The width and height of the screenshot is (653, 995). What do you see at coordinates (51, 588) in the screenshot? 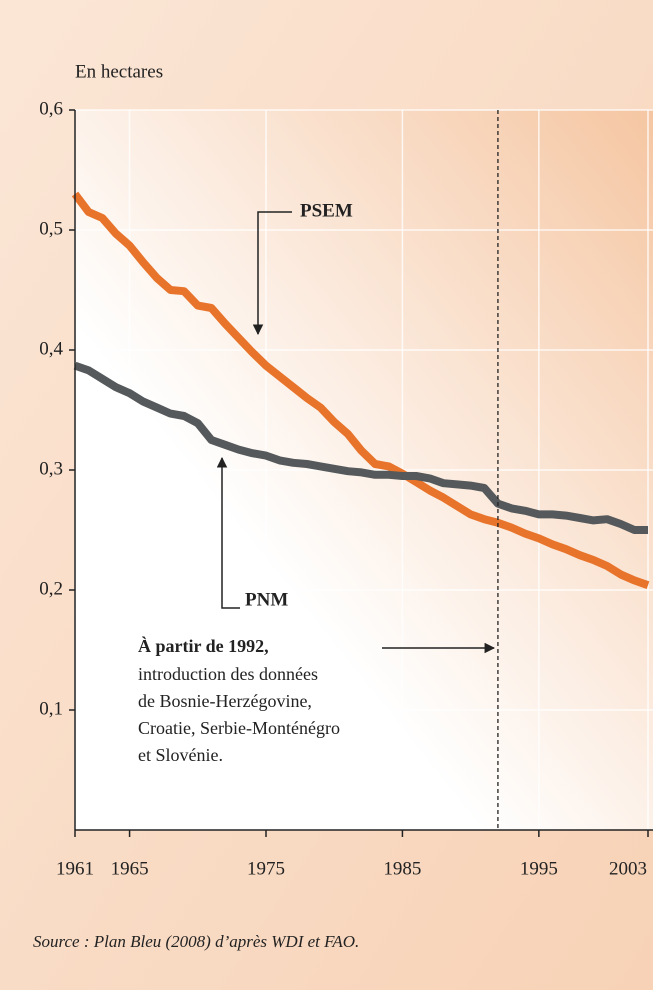
I see `y-tick-label: 0,2` at bounding box center [51, 588].